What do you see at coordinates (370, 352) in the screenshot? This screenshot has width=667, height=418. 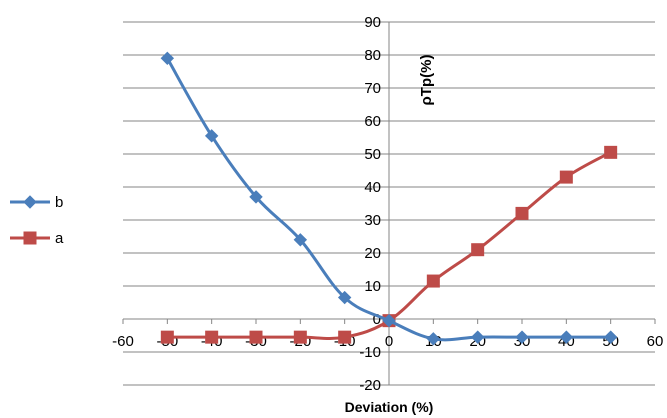 I see `y-tick-label-1: -10` at bounding box center [370, 352].